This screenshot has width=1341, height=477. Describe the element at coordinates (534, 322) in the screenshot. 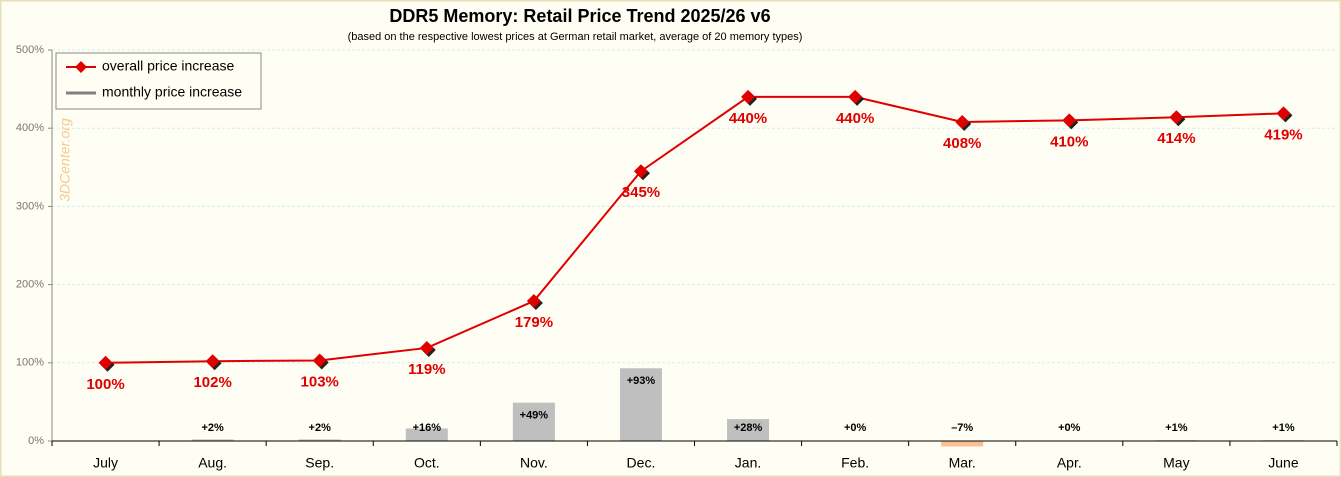

I see `point-label: 179%` at that location.